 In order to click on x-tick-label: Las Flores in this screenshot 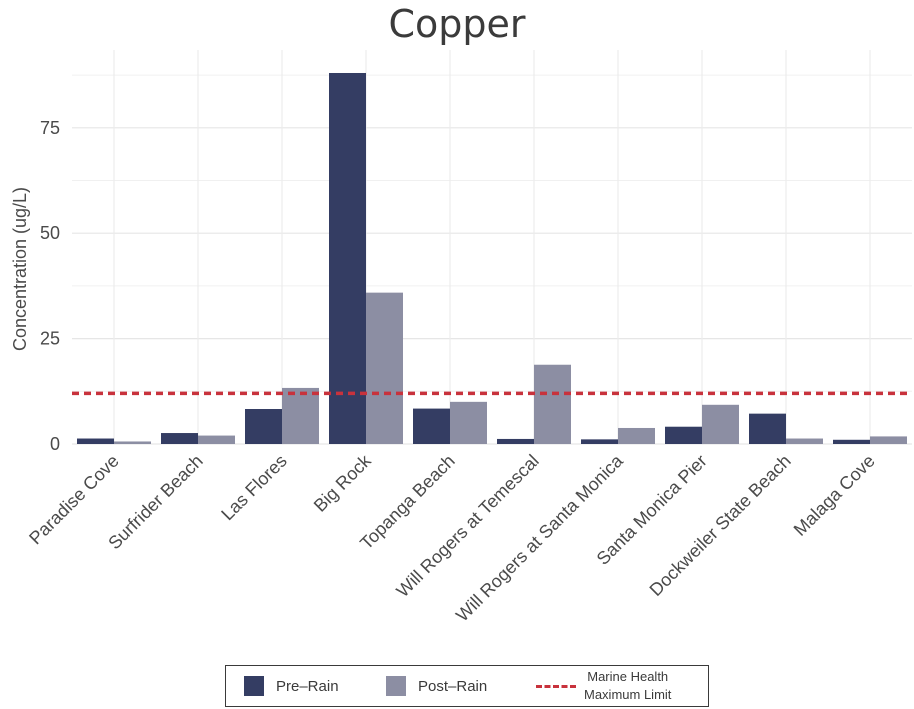, I will do `click(254, 488)`.